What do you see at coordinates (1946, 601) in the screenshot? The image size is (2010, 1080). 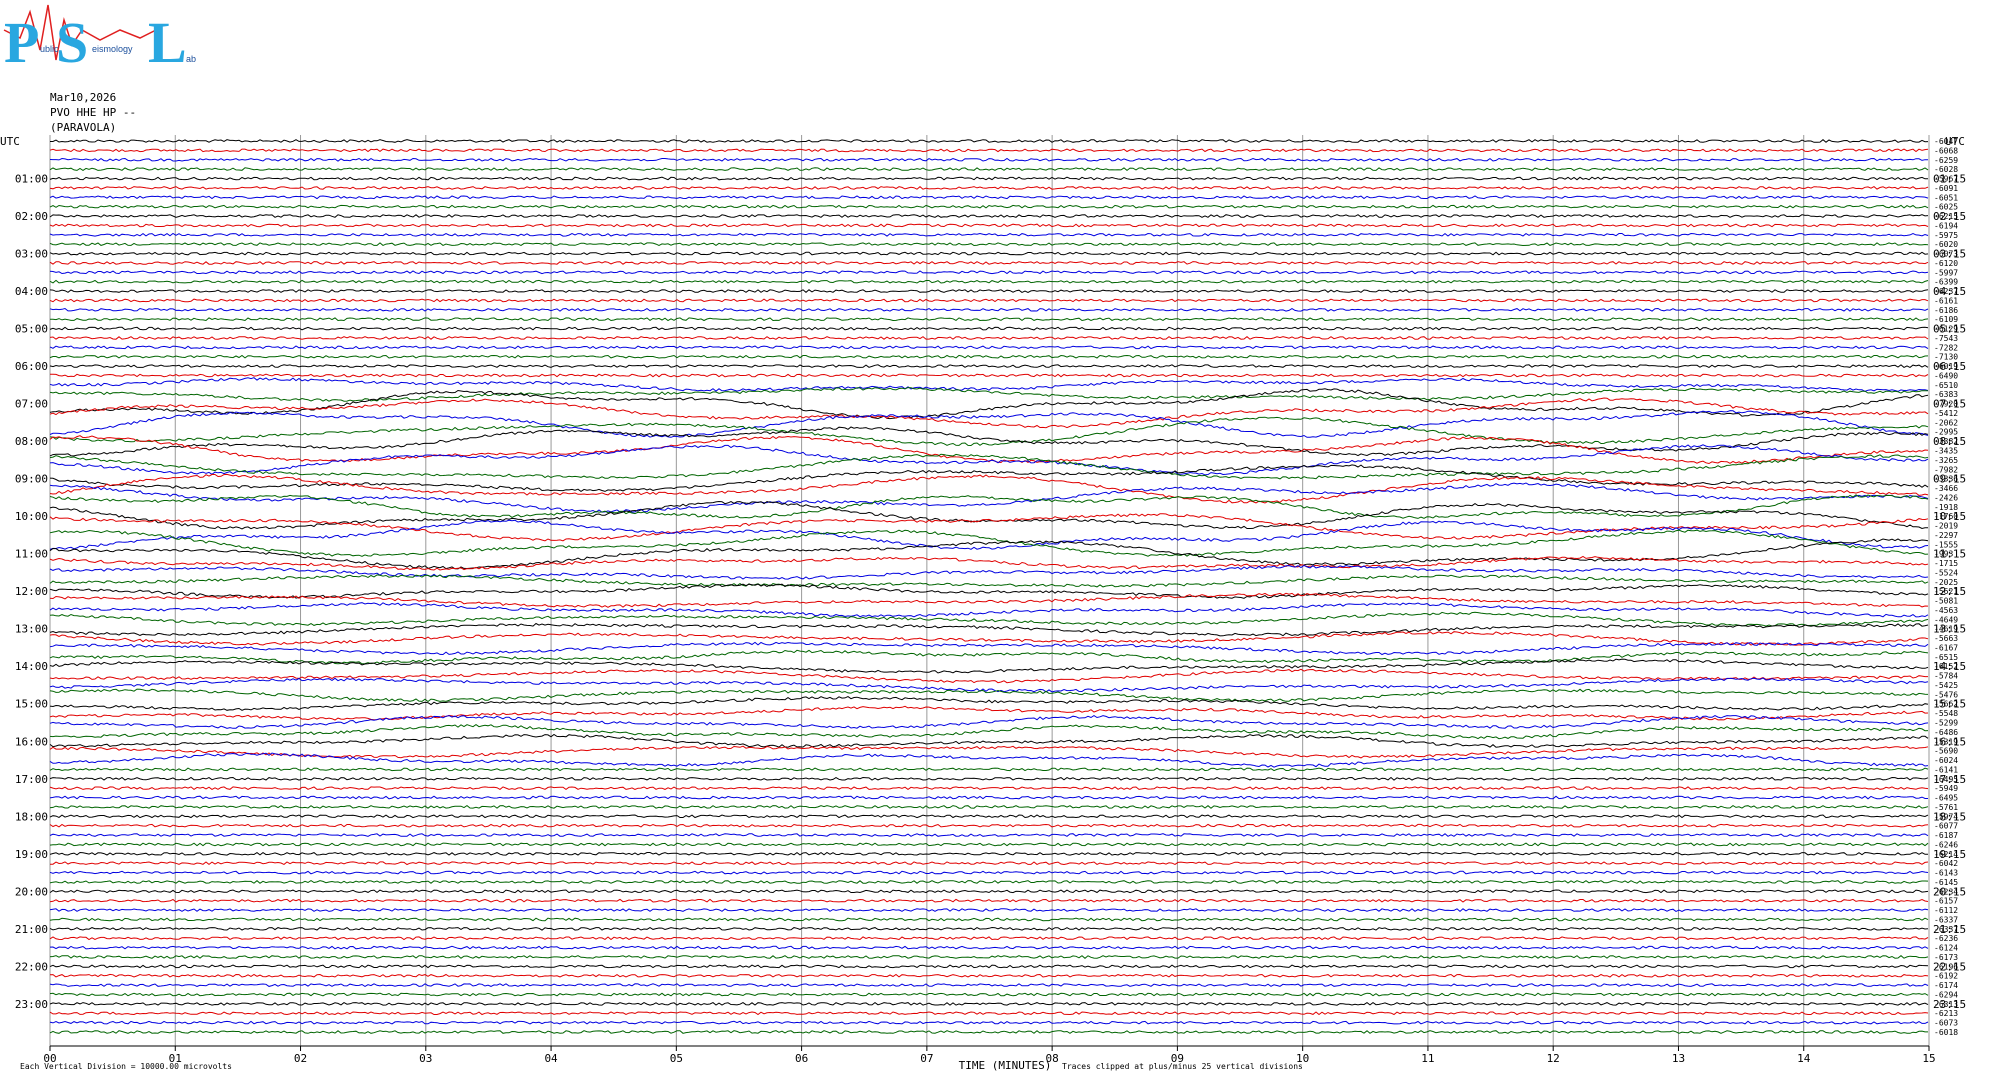 I see `trace-offset: -5081` at bounding box center [1946, 601].